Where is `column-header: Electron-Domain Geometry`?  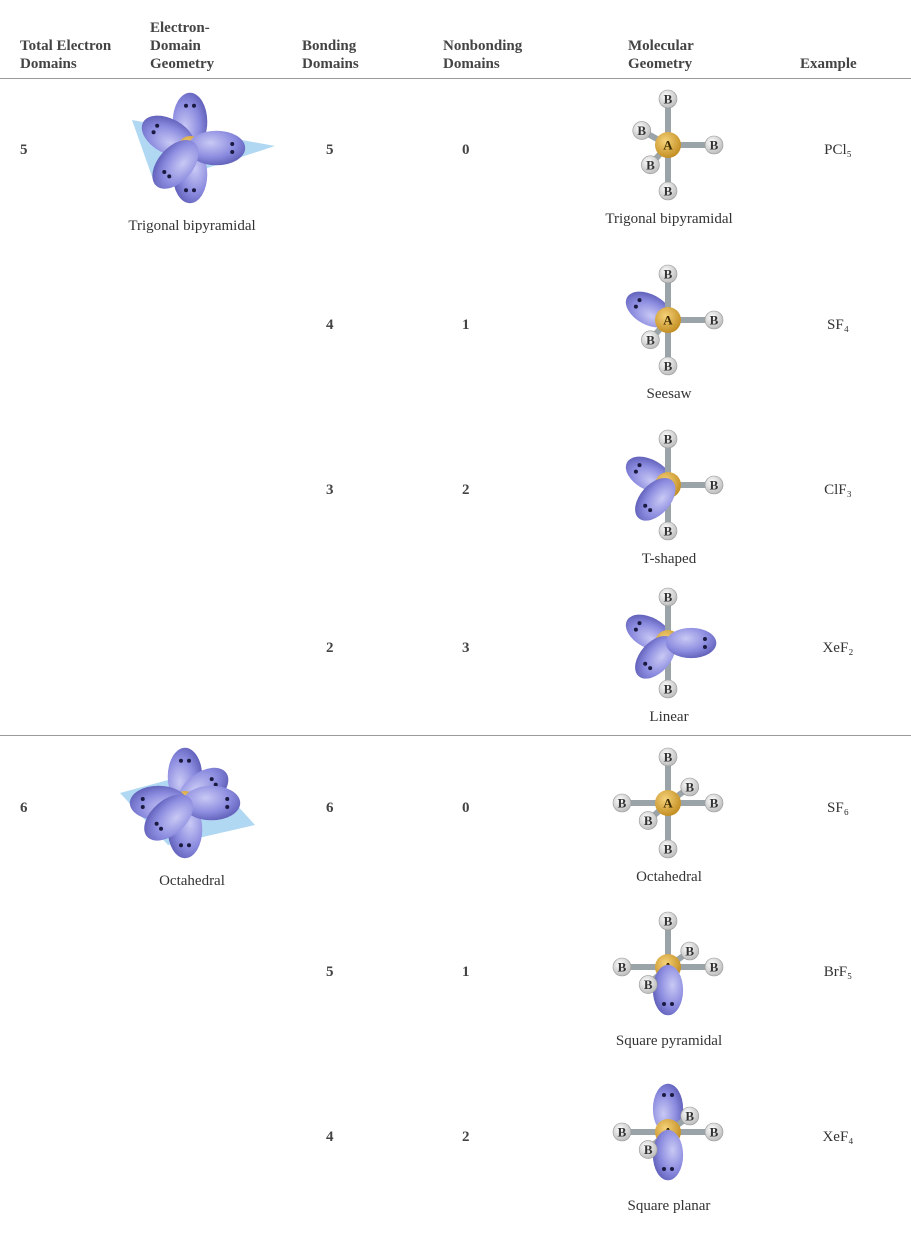
column-header: Electron-Domain Geometry is located at coordinates (182, 46).